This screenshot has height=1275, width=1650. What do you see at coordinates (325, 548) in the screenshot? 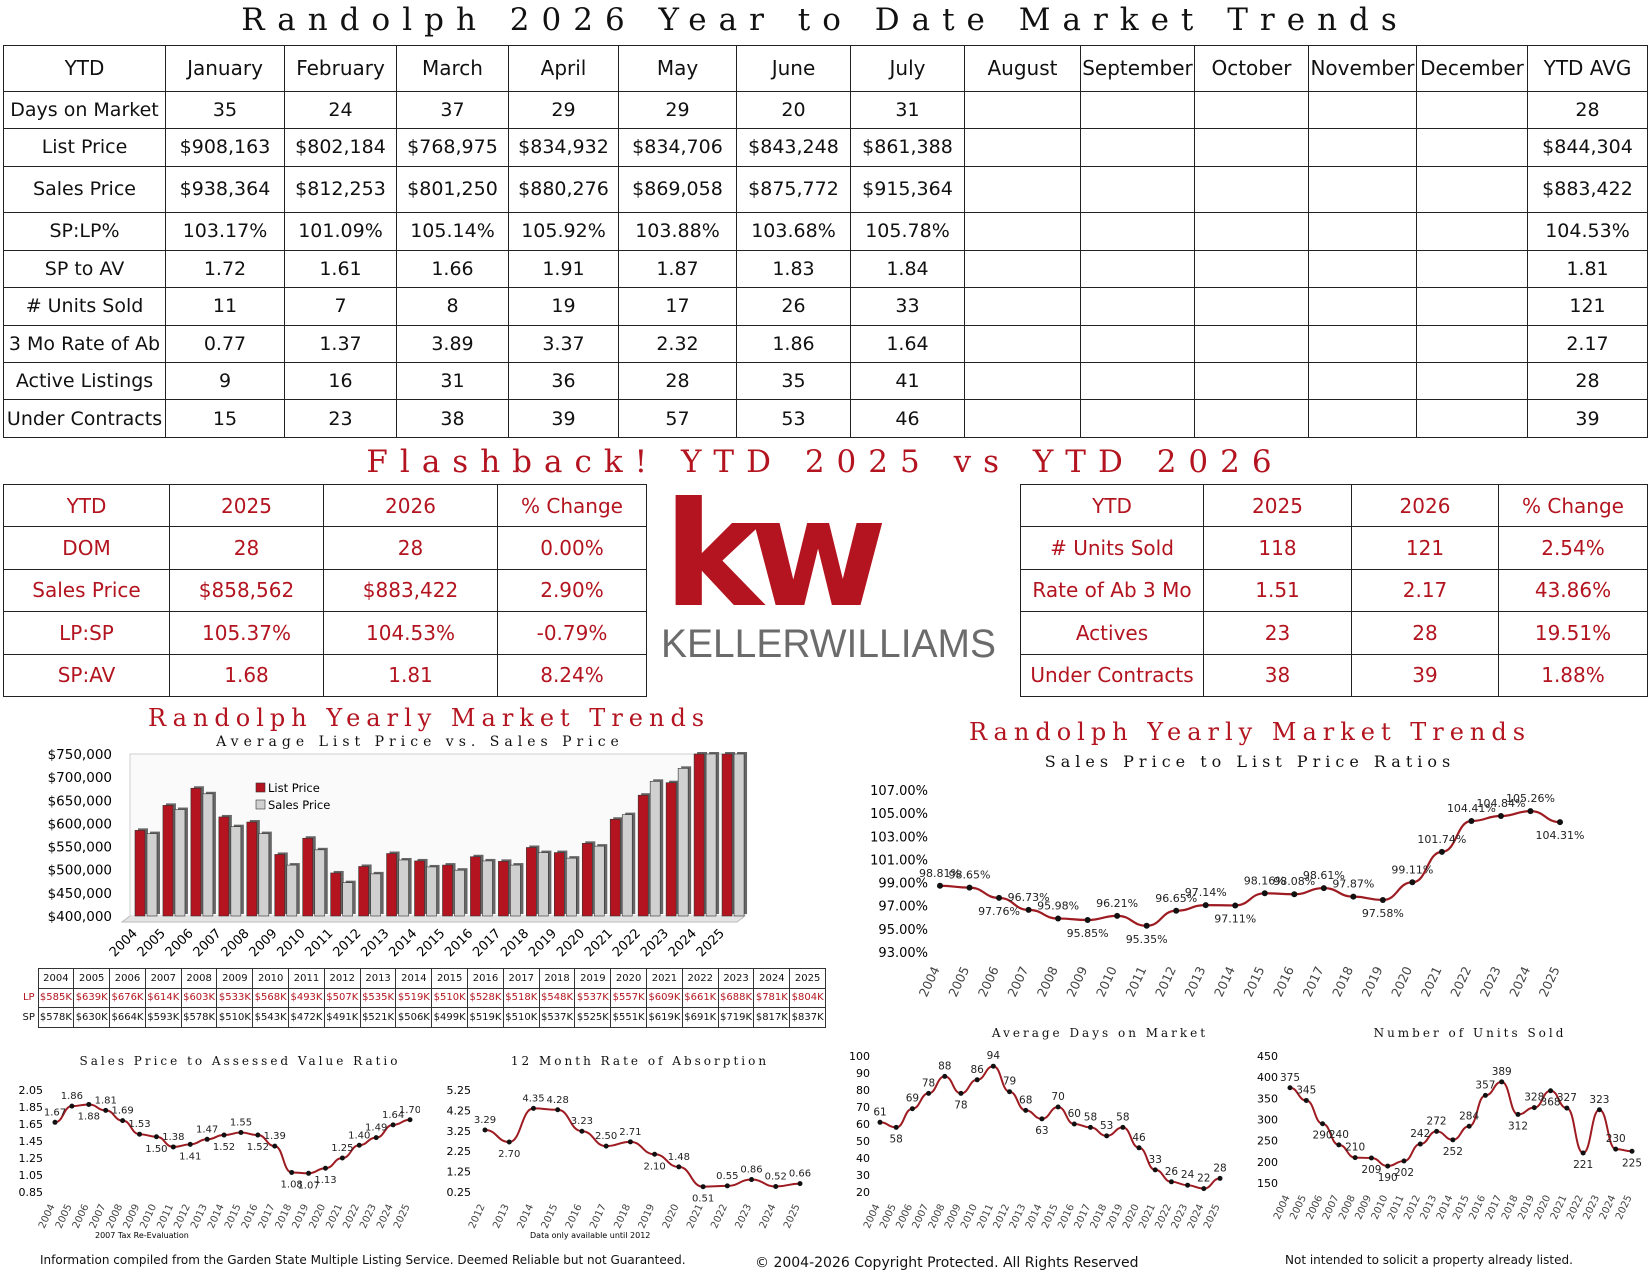
I see `table-row: DOM 28 28 0.00%` at bounding box center [325, 548].